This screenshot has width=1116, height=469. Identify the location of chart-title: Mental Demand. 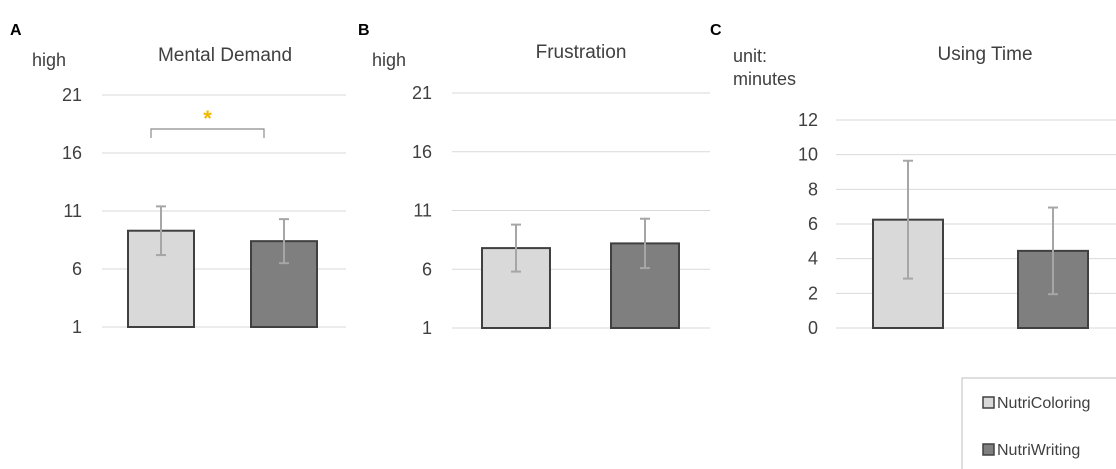
(225, 55).